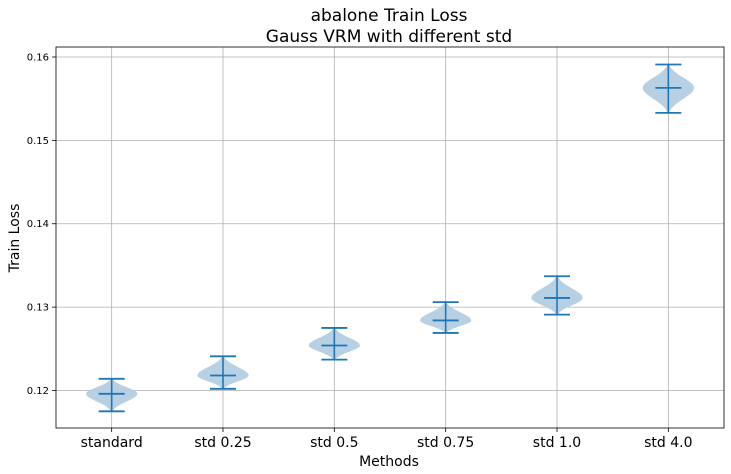 The width and height of the screenshot is (731, 474). Describe the element at coordinates (112, 443) in the screenshot. I see `x-tick-label: standard` at that location.